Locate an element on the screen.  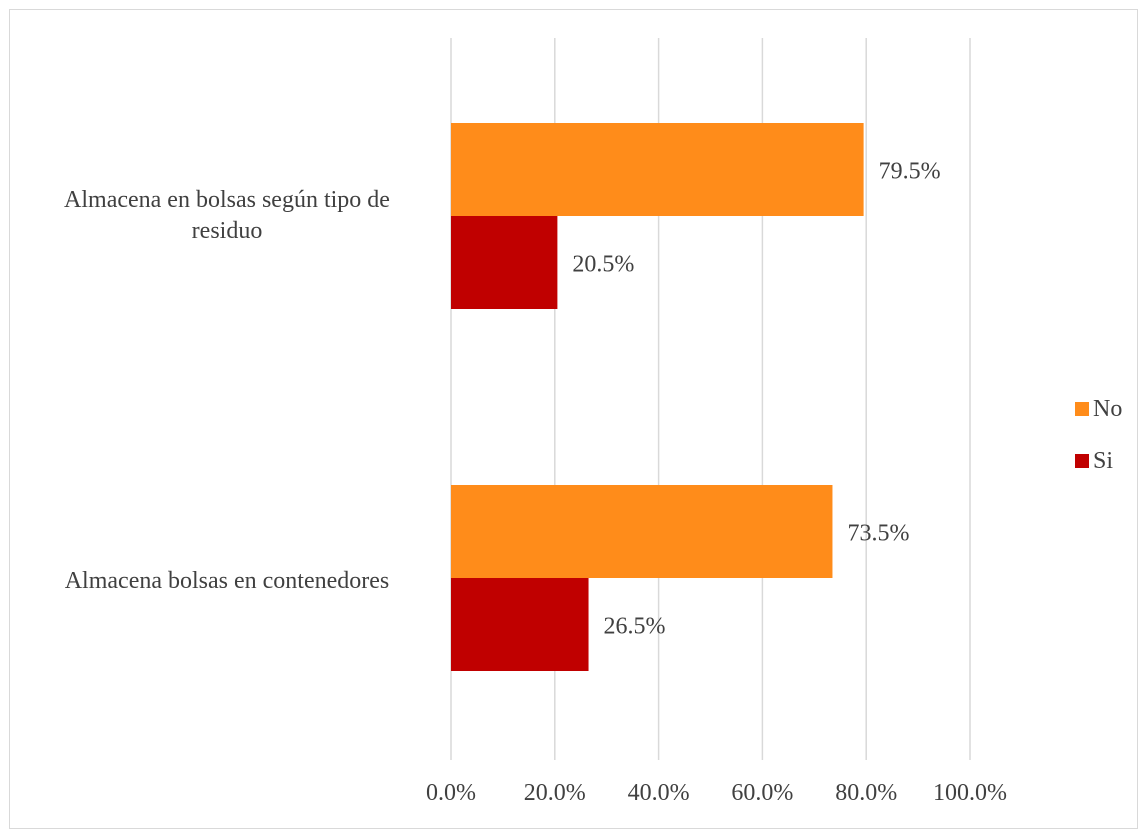
x-tick-label-4: 80.0% is located at coordinates (866, 793).